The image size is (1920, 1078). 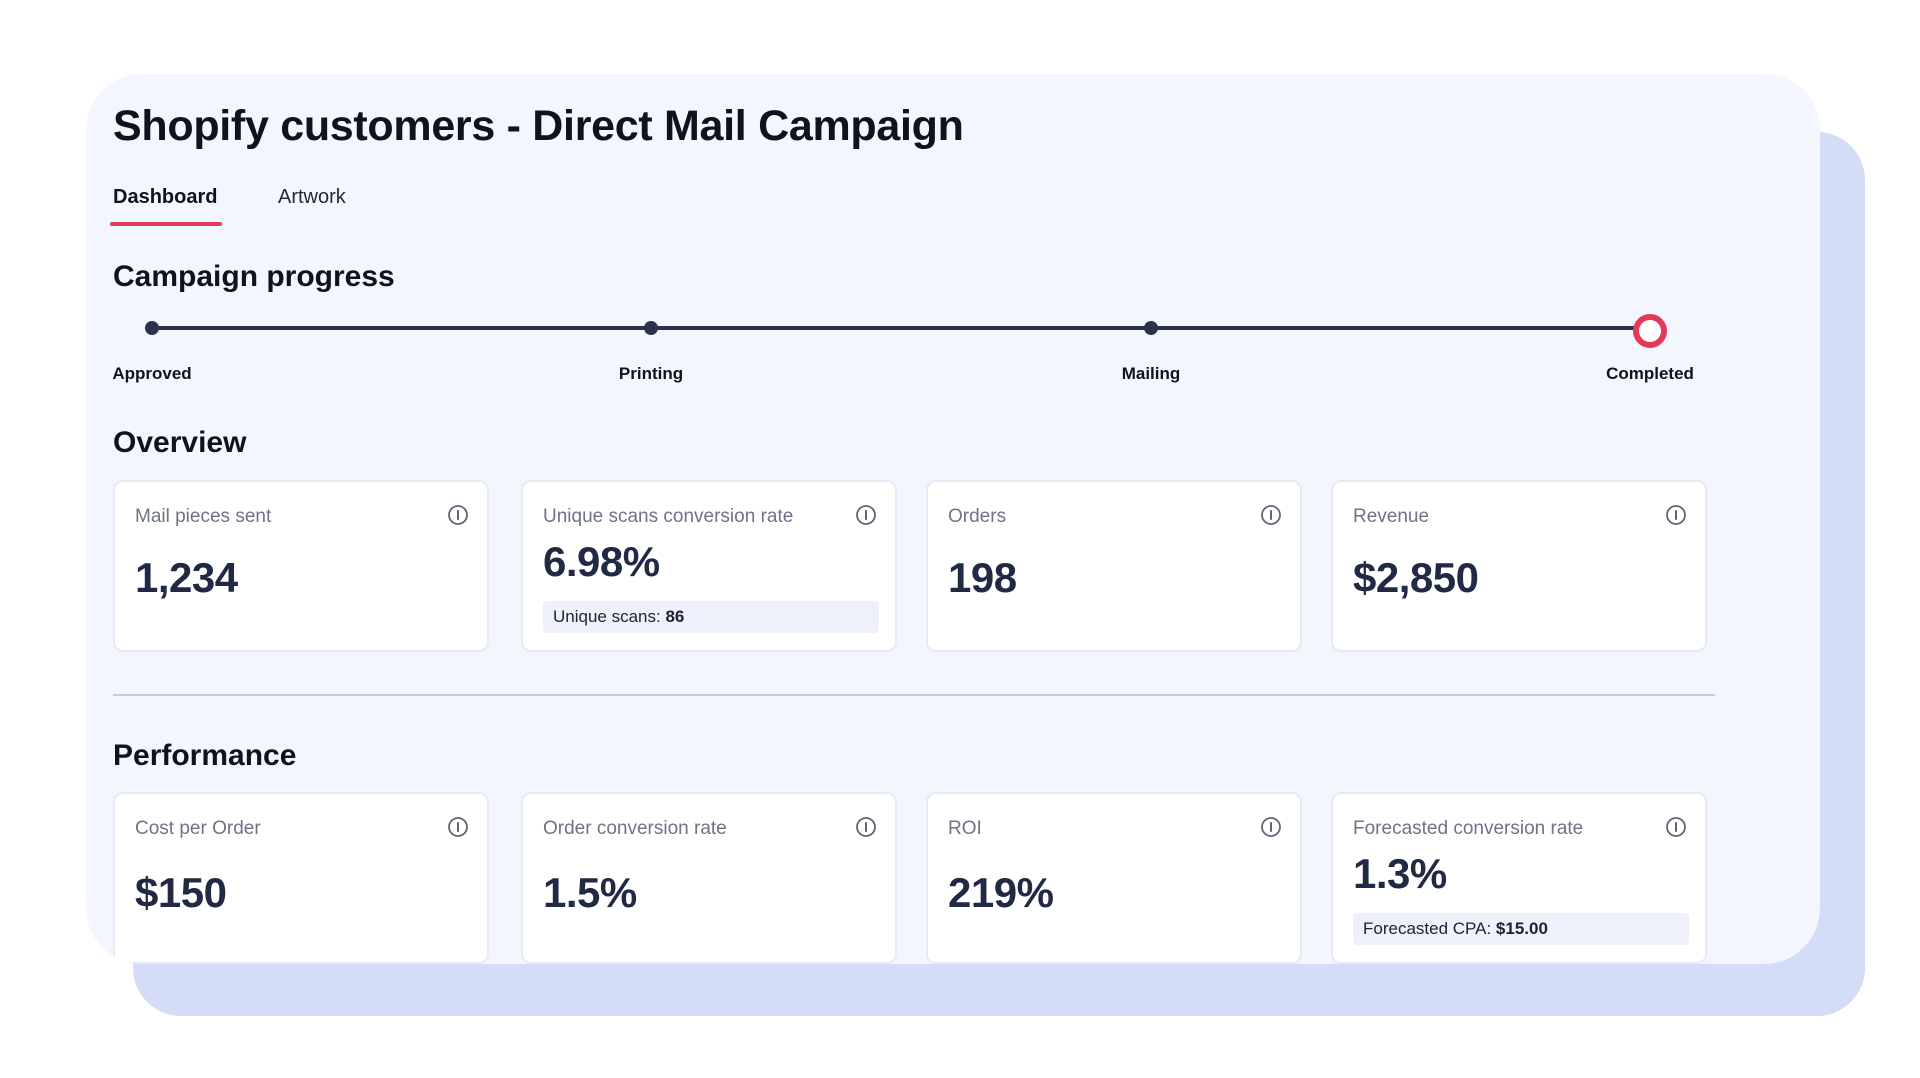 What do you see at coordinates (1114, 566) in the screenshot?
I see `orders-card: Orders 198` at bounding box center [1114, 566].